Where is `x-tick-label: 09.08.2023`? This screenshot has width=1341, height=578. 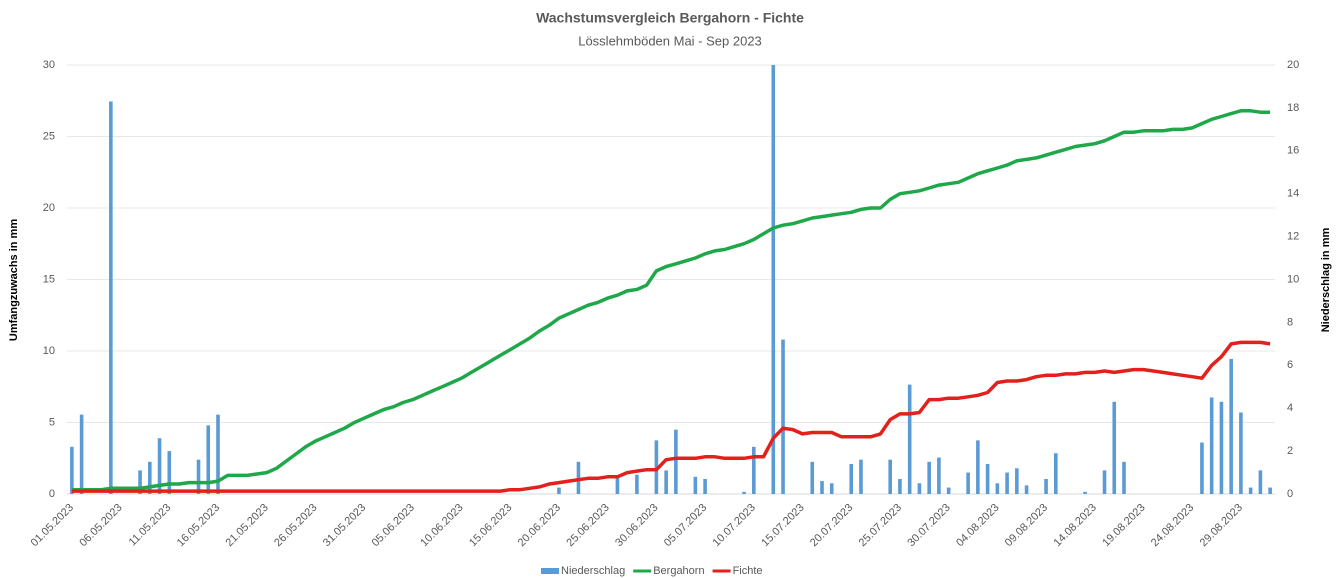
x-tick-label: 09.08.2023 is located at coordinates (1026, 525).